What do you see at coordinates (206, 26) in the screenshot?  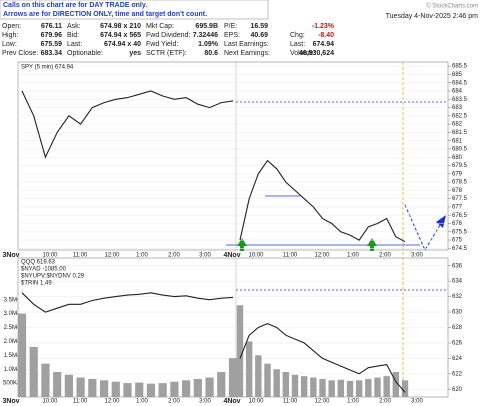 I see `quote-value: 695.9B` at bounding box center [206, 26].